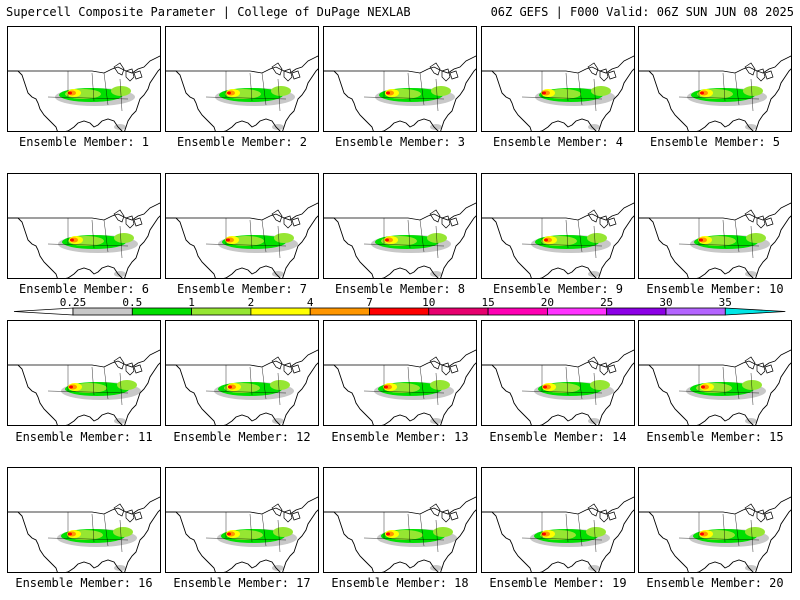 The width and height of the screenshot is (800, 600). Describe the element at coordinates (558, 583) in the screenshot. I see `member-caption: Ensemble Member: 19` at that location.